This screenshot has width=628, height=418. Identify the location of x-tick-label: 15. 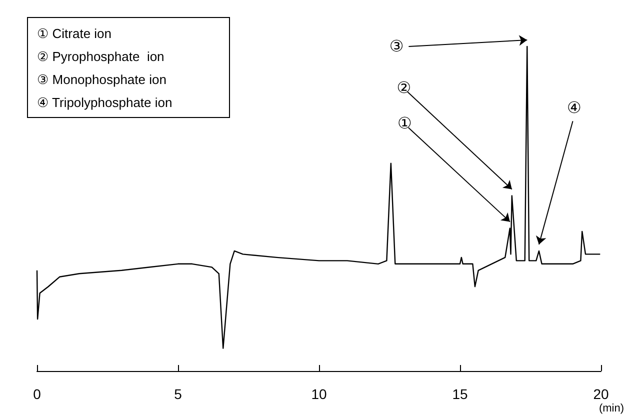
(460, 394).